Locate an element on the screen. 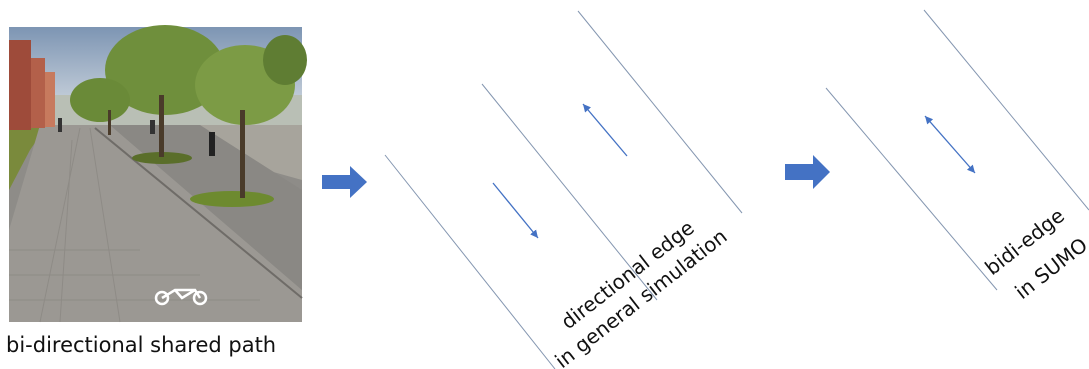  directional-edge-sublabel: in general simulation is located at coordinates (640, 296).